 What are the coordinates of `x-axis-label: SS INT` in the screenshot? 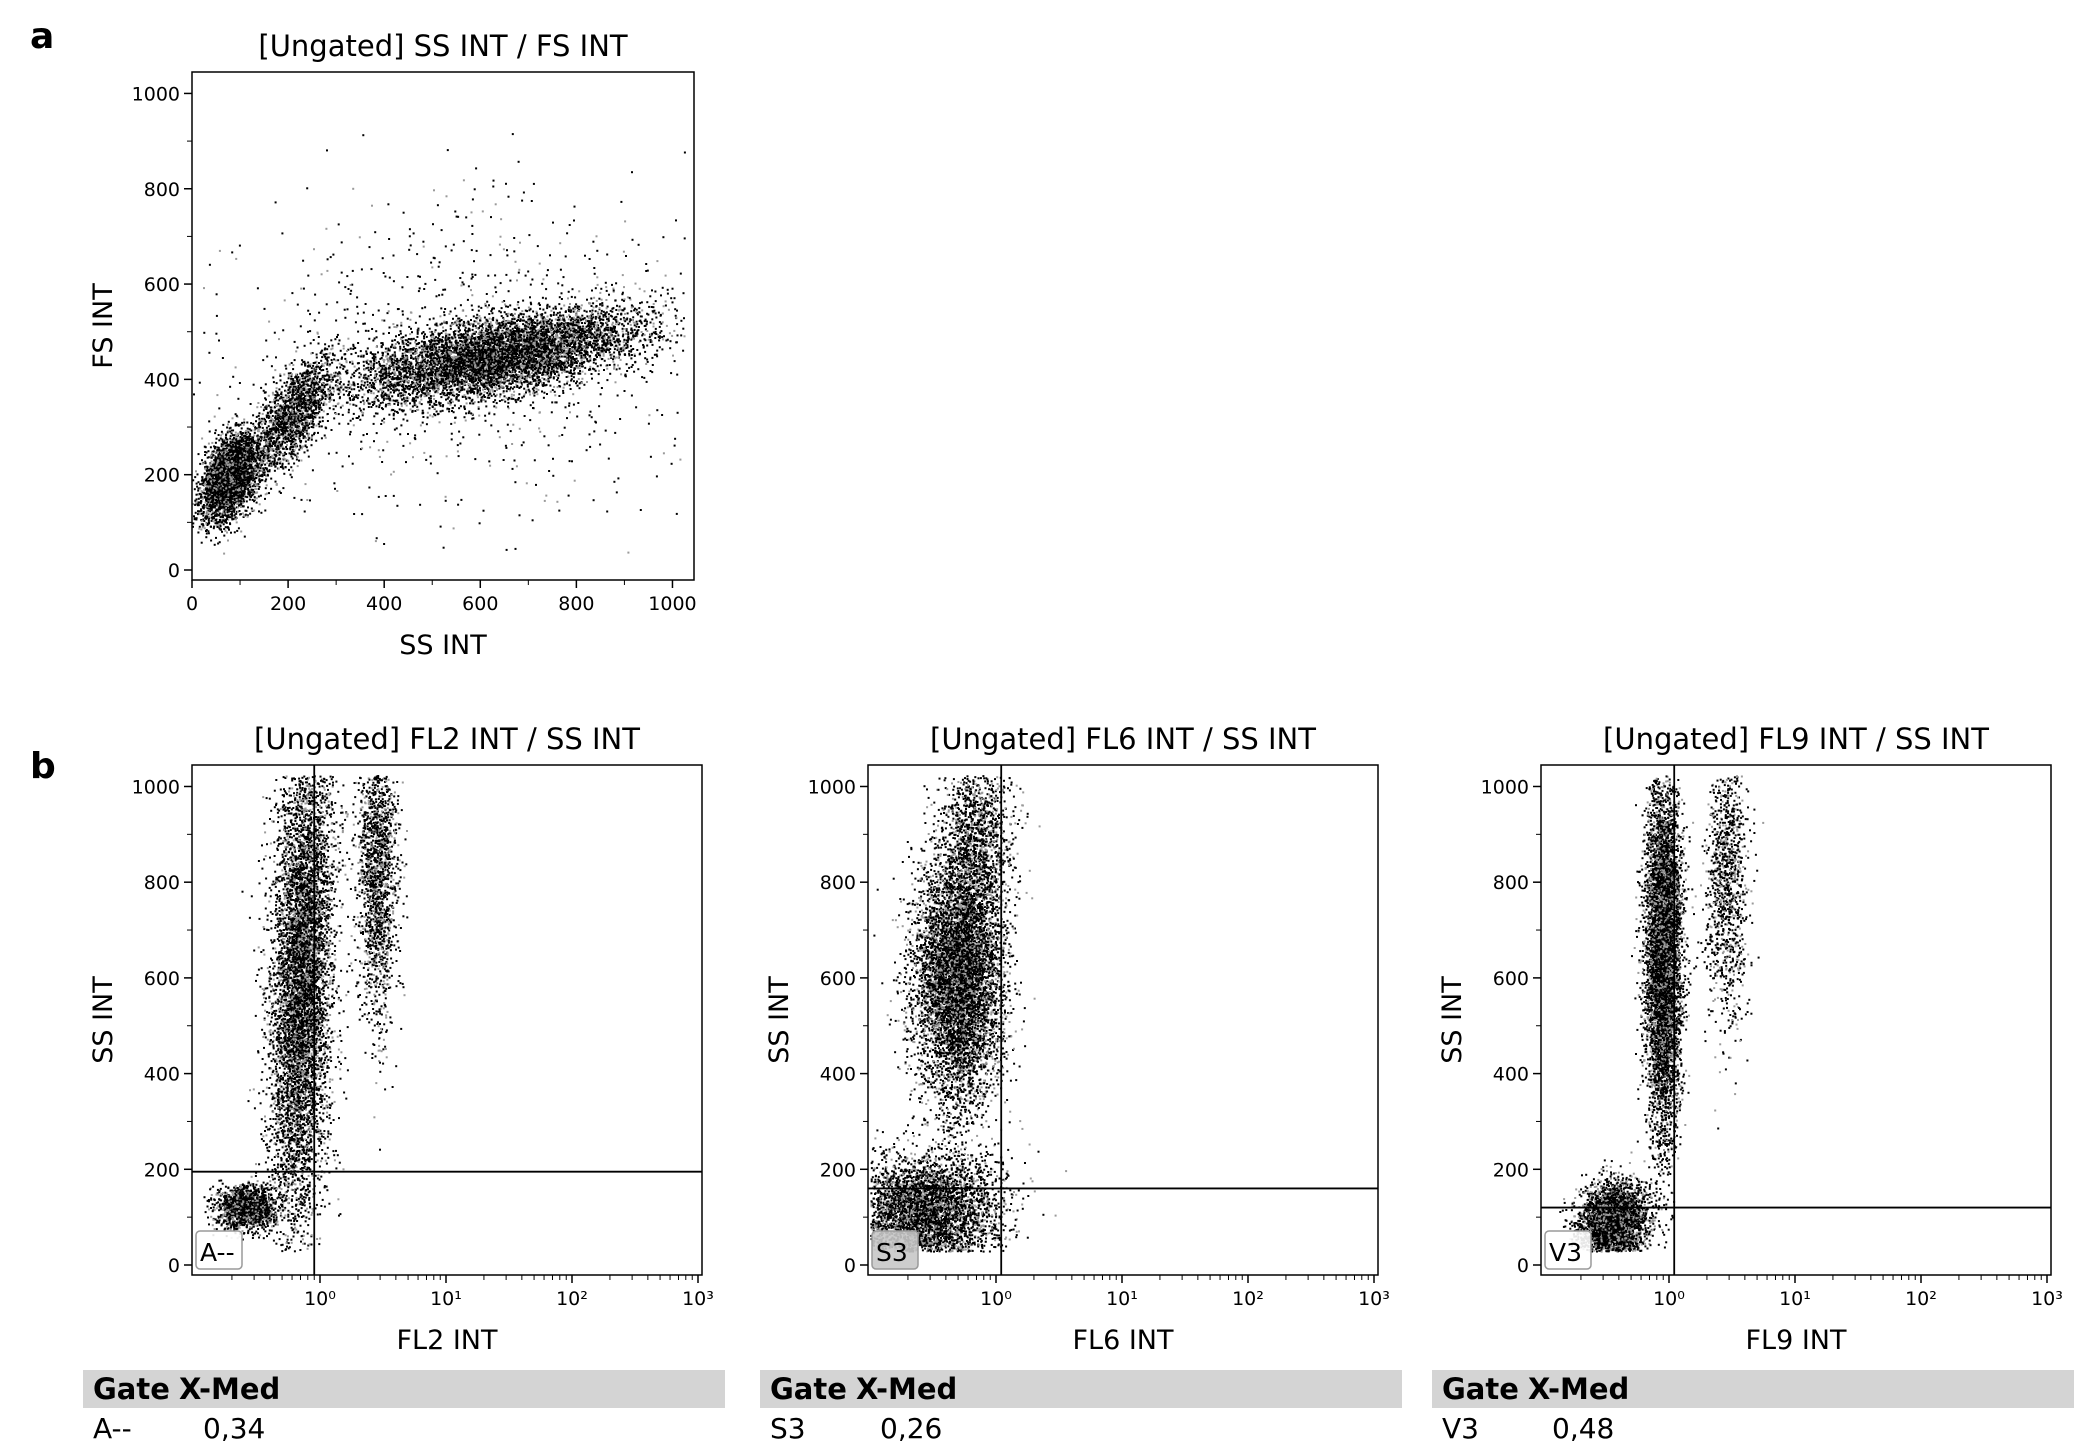 It's located at (443, 645).